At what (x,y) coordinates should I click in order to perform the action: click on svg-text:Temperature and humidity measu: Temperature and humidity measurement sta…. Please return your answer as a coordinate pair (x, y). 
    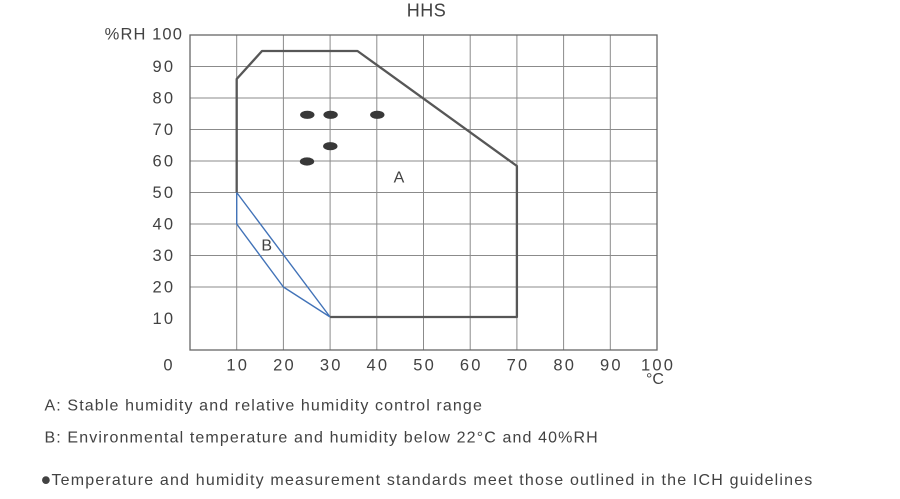
    Looking at the image, I should click on (433, 480).